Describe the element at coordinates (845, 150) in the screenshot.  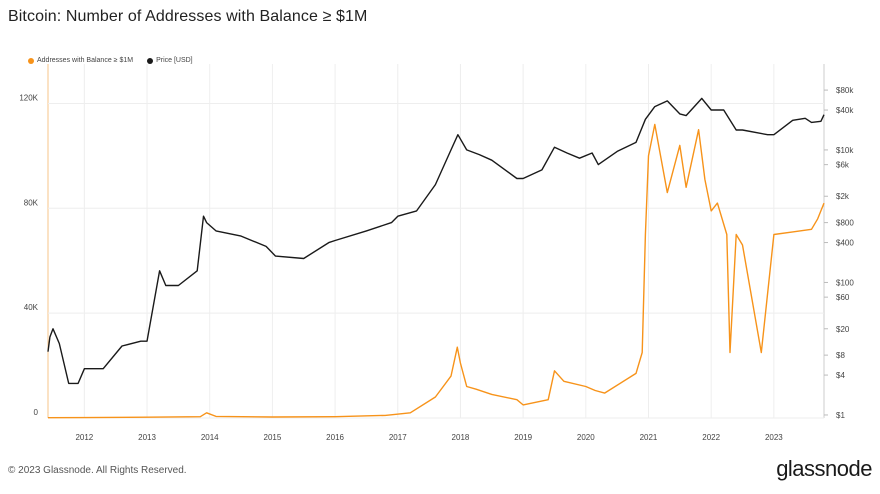
I see `right-tick-label: $10k` at that location.